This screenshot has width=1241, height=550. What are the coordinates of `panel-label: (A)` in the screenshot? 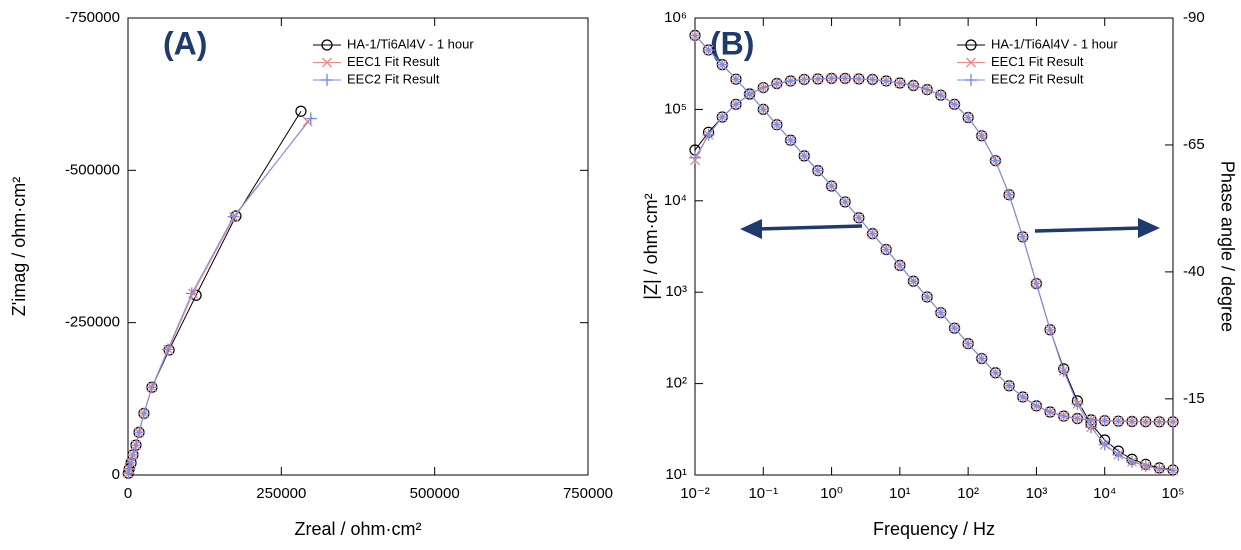 It's located at (185, 43).